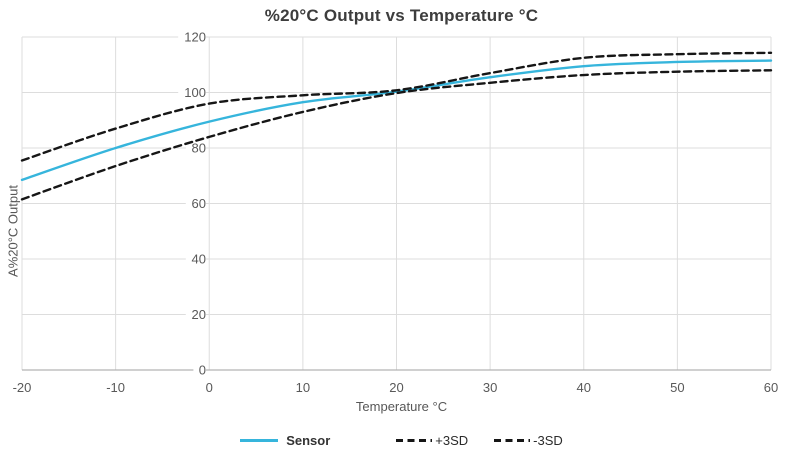  Describe the element at coordinates (308, 440) in the screenshot. I see `legend-label-sensor: Sensor` at that location.